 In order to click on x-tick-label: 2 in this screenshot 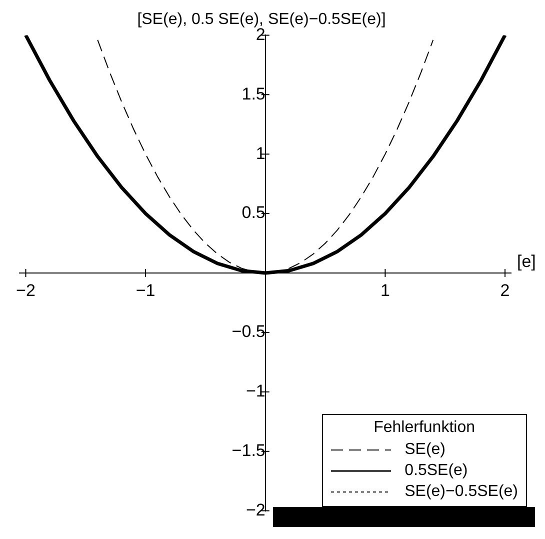, I will do `click(505, 290)`.